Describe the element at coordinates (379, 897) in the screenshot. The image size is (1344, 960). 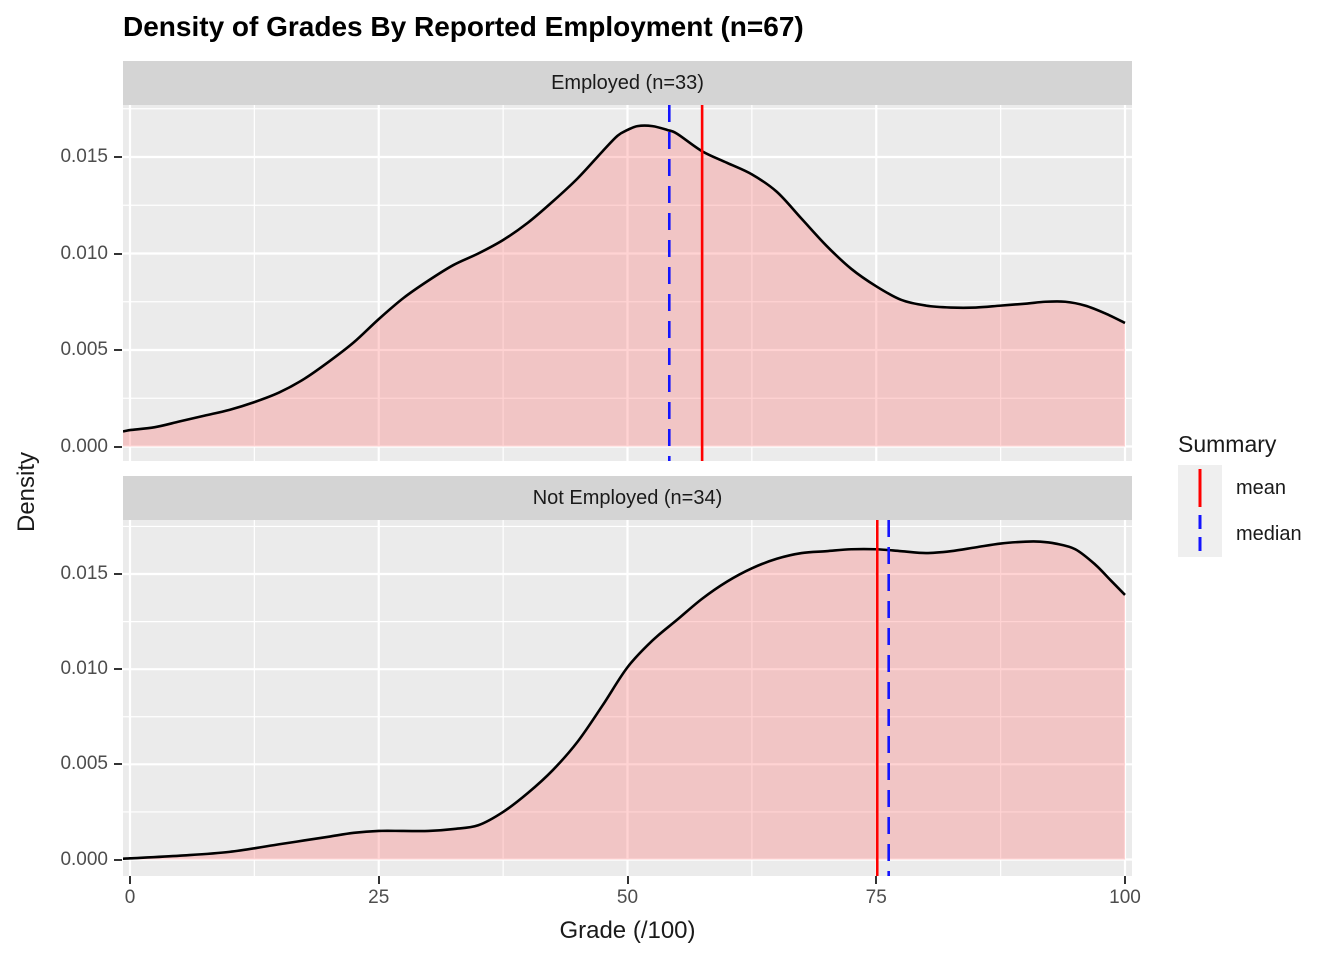
I see `x-tick-label: 25` at that location.